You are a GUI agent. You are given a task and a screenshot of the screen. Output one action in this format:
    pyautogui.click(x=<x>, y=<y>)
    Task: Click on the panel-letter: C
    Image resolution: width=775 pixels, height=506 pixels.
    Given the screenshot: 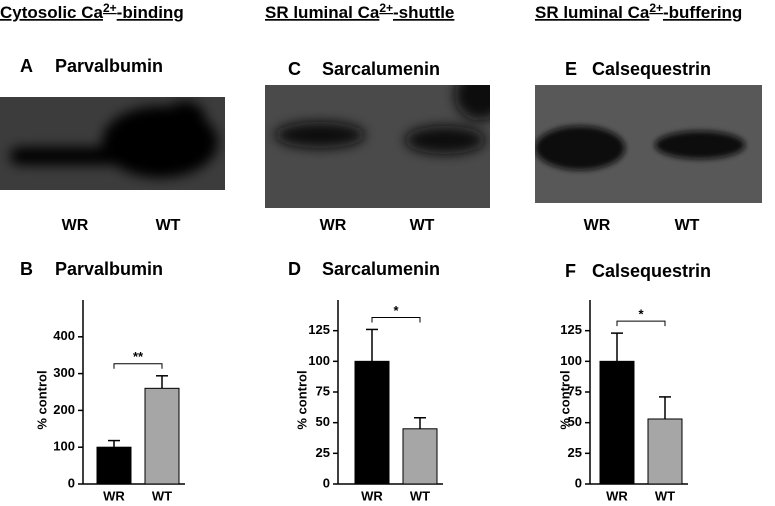 What is the action you would take?
    pyautogui.click(x=294, y=69)
    